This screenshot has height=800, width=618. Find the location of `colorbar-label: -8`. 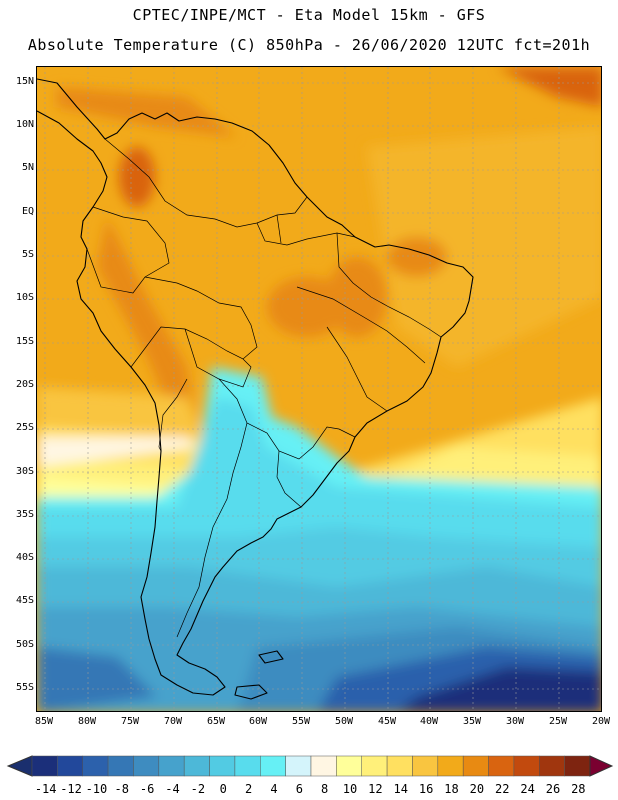

colorbar-label: -8 is located at coordinates (121, 789).